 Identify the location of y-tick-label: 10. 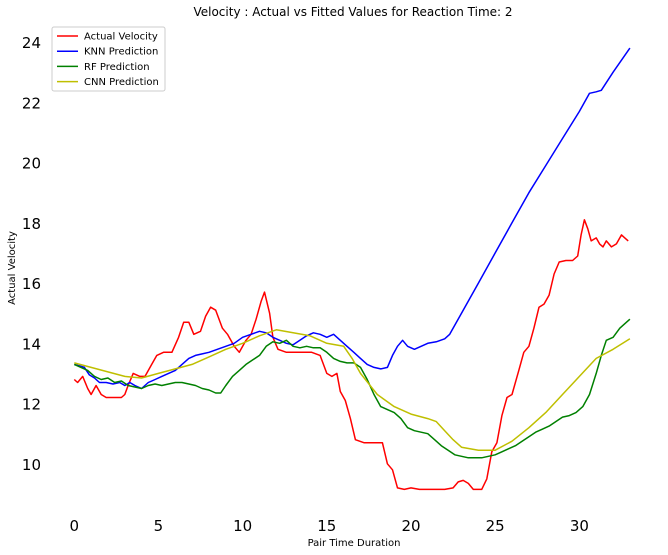
(31, 465).